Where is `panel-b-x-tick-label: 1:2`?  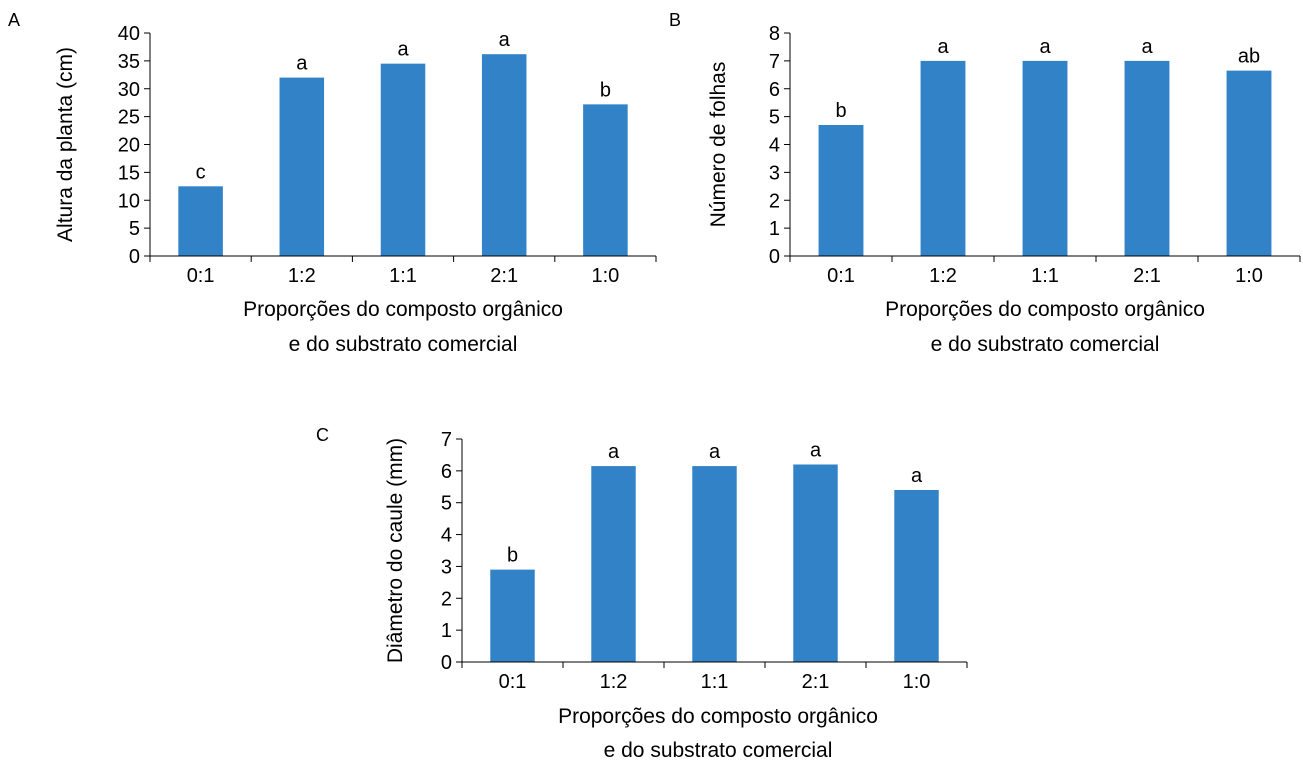 panel-b-x-tick-label: 1:2 is located at coordinates (943, 276).